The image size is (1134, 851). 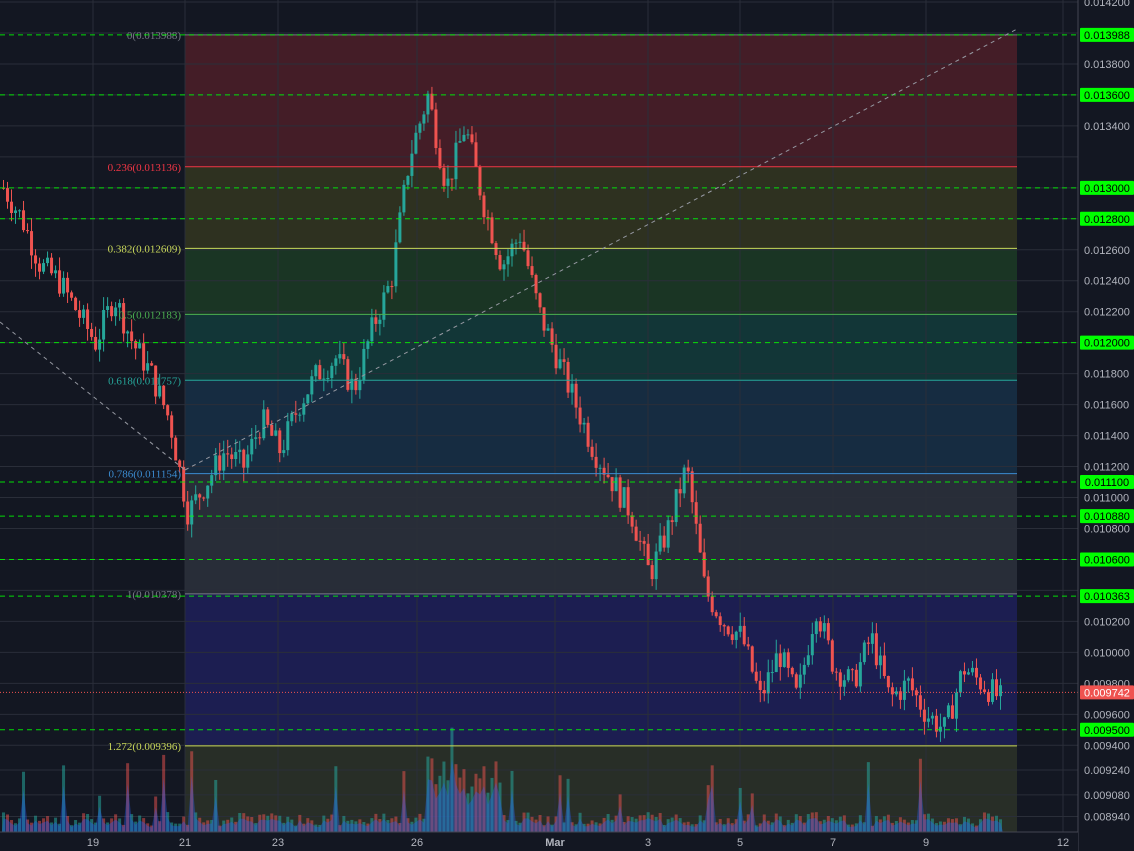 I want to click on time-tick-label: 7, so click(x=833, y=843).